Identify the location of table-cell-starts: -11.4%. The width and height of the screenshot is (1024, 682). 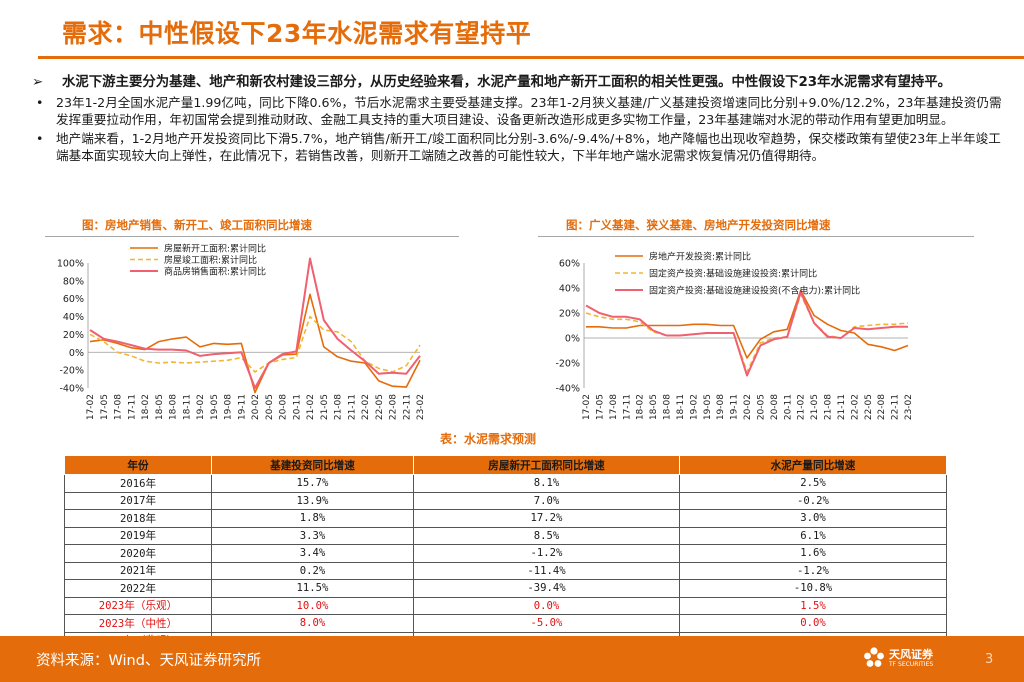
(546, 570).